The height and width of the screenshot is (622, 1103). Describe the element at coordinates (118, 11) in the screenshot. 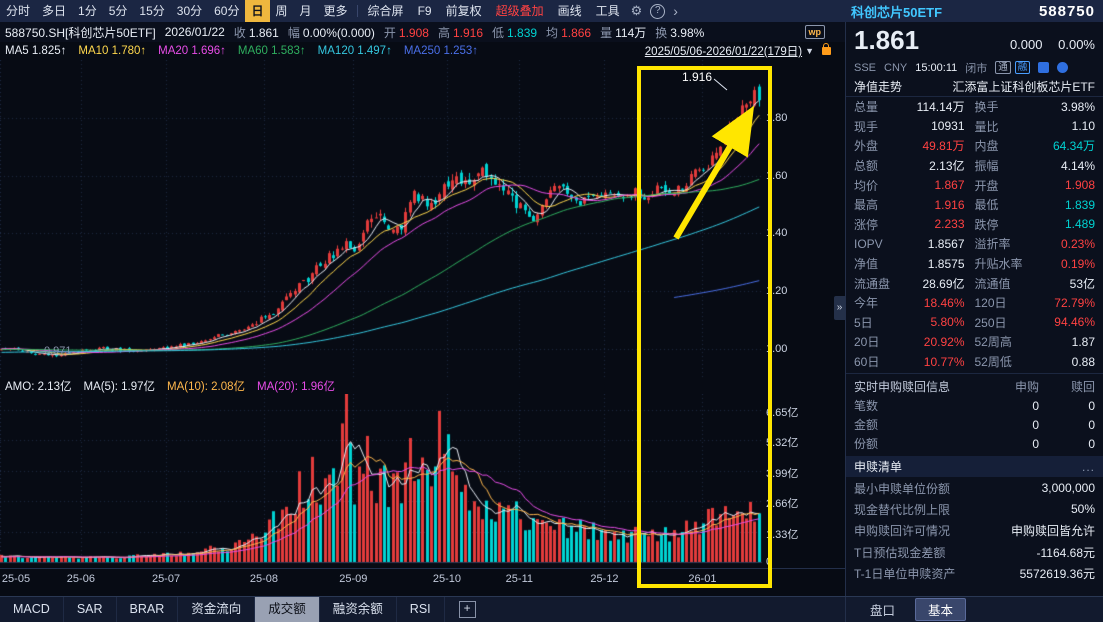

I see `period-tab: 5分` at that location.